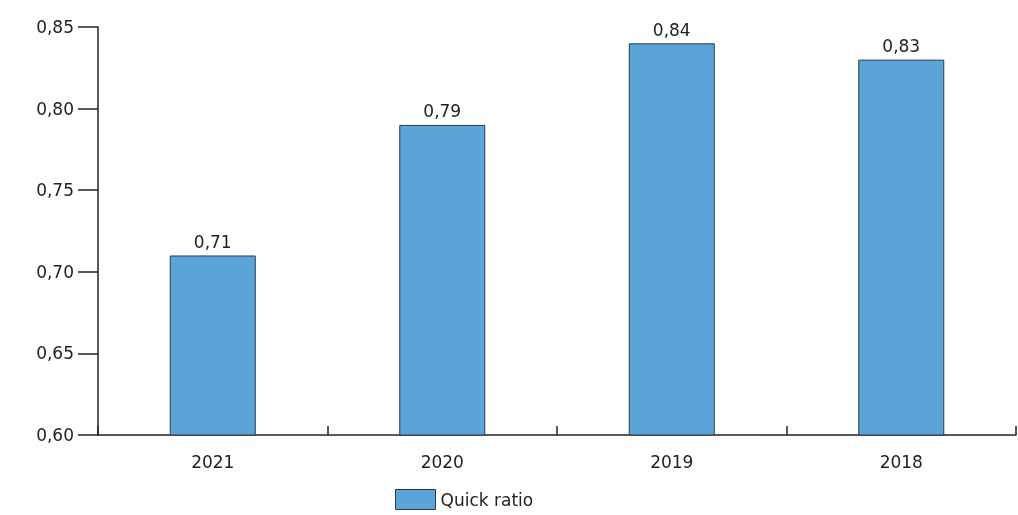 The image size is (1018, 515). I want to click on y-tick-label: 0,60, so click(55, 435).